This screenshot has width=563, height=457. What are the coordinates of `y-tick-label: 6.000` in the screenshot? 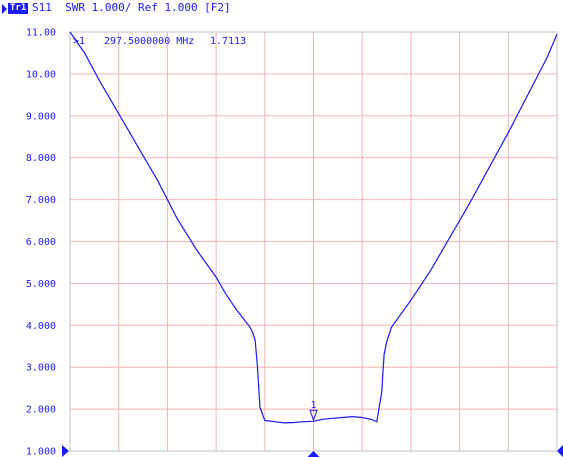 It's located at (41, 242).